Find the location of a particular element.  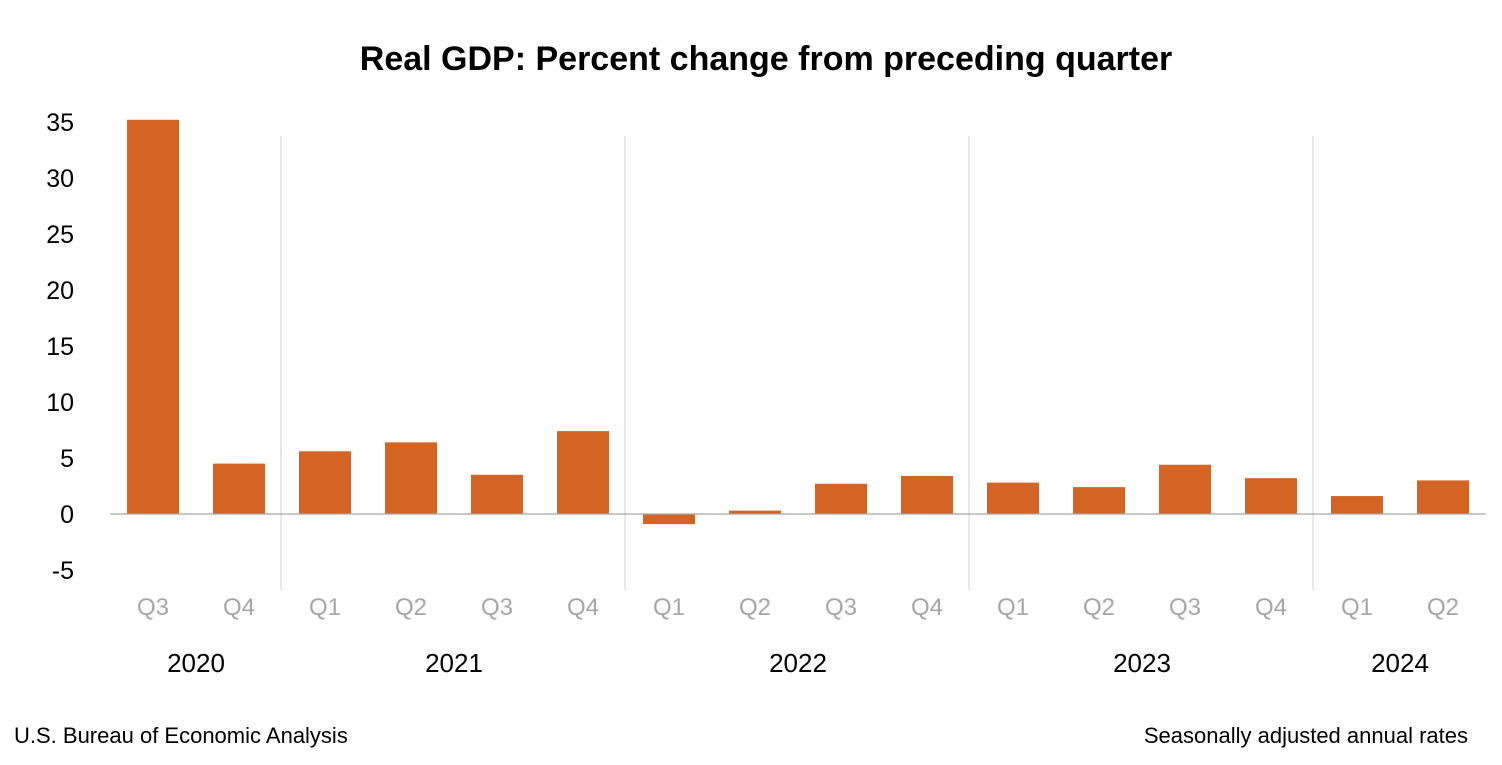

year-labels-group: 2020 2021 2022 2023 2024 is located at coordinates (798, 663).